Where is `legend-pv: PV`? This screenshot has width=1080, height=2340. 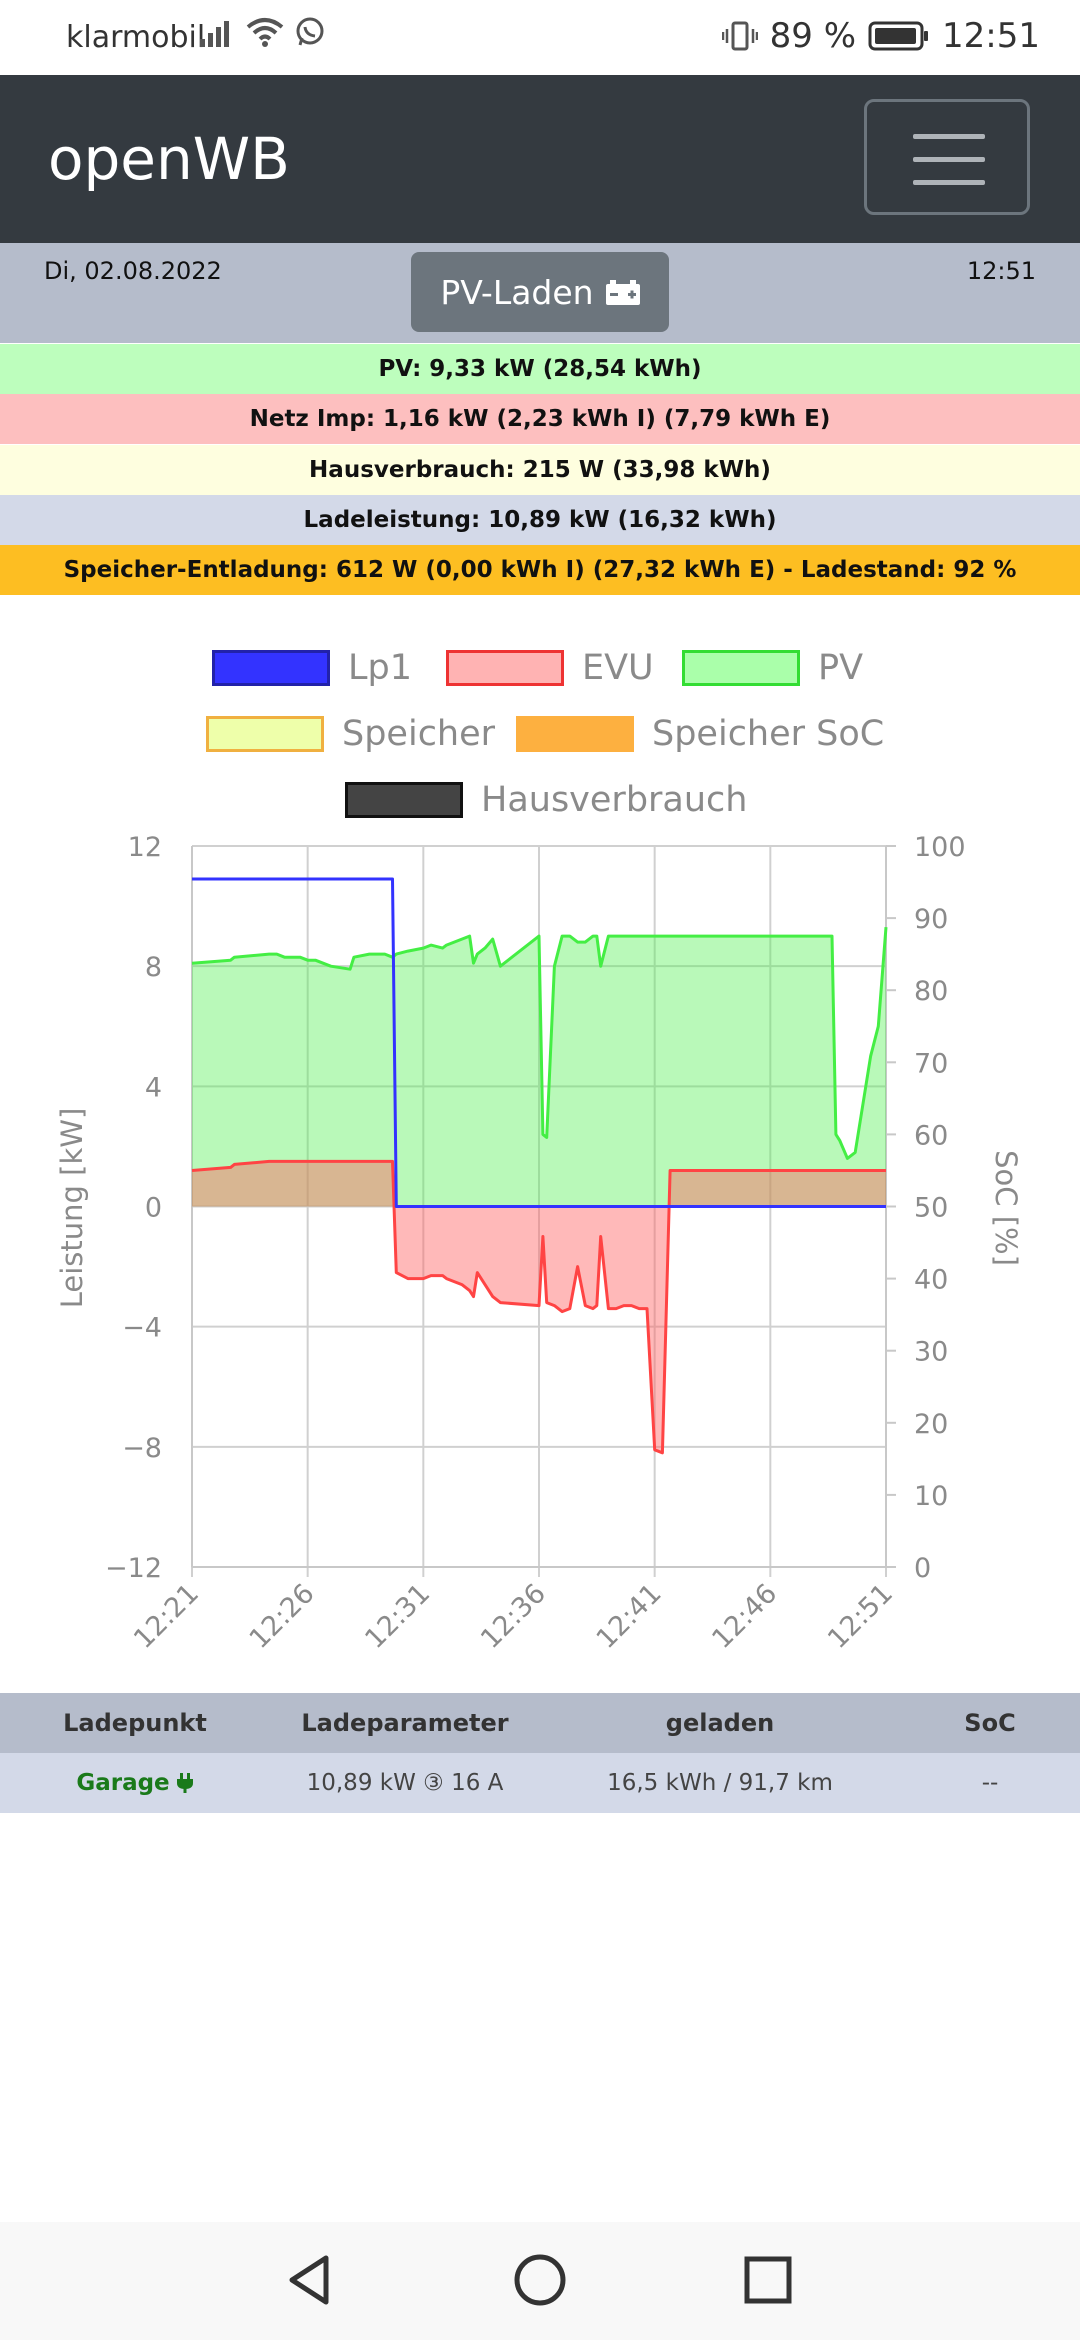
legend-pv: PV is located at coordinates (772, 668).